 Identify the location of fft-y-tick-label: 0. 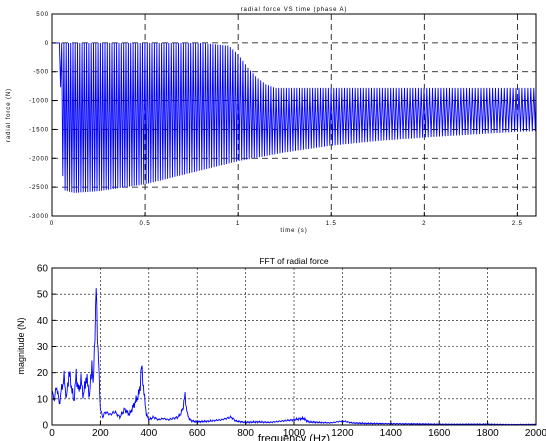
(45, 426).